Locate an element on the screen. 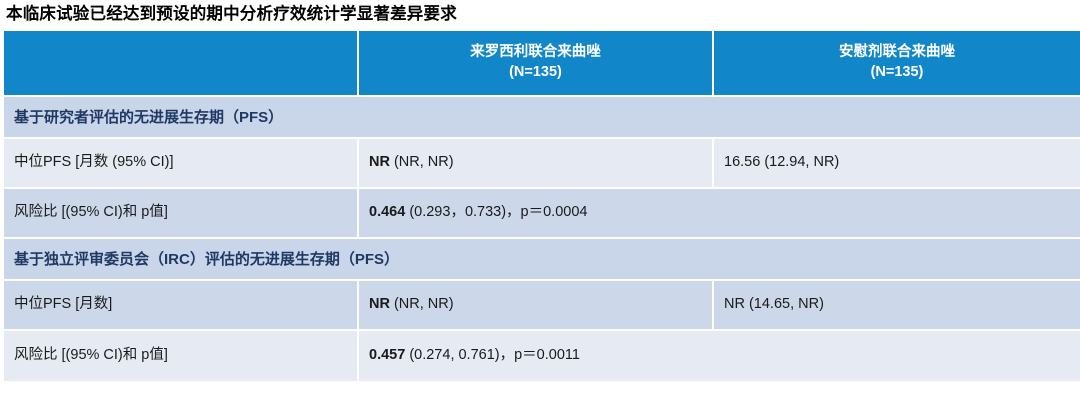 Image resolution: width=1080 pixels, height=414 pixels. header-col-placebo: 安慰剂联合来曲唑 (N=135) is located at coordinates (897, 63).